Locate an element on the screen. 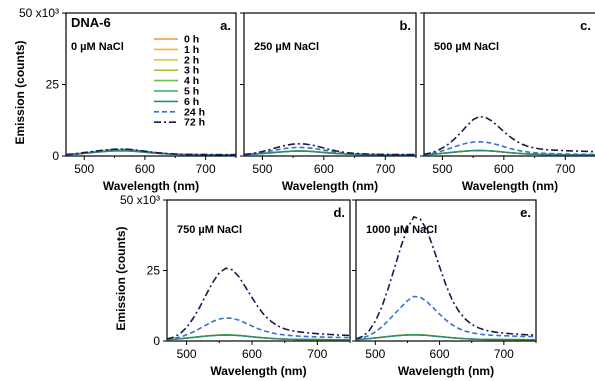 The width and height of the screenshot is (595, 381). panel-title: 750 µM NaCl is located at coordinates (209, 230).